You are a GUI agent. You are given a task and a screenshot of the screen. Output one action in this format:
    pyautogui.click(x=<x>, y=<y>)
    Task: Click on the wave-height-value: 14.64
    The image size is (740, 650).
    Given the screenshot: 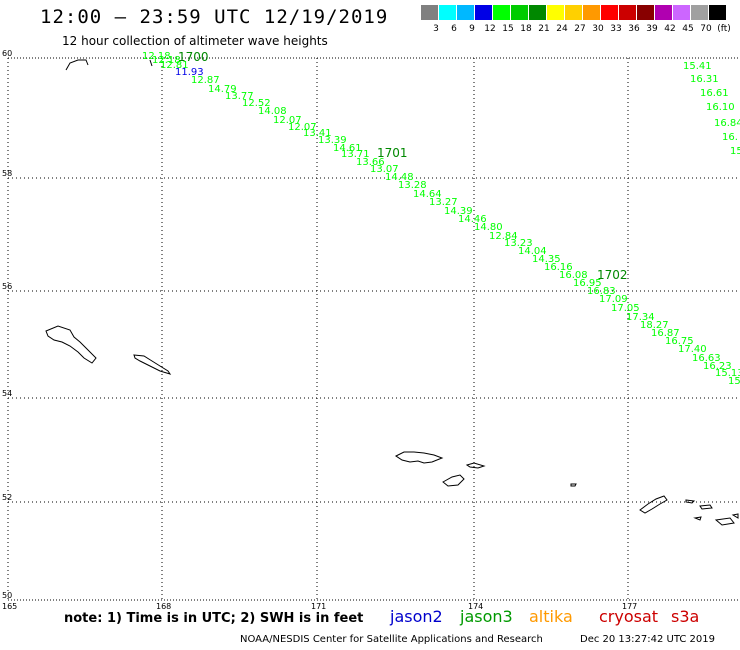 What is the action you would take?
    pyautogui.click(x=427, y=194)
    